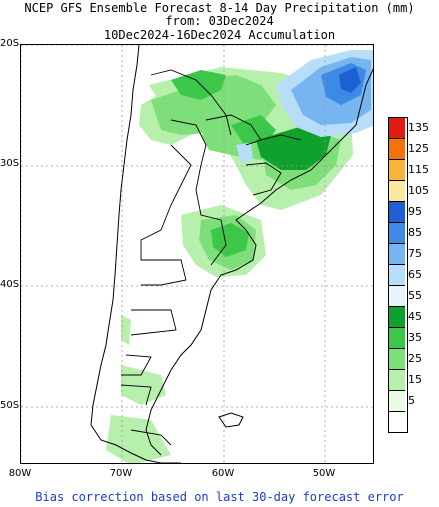  What do you see at coordinates (223, 473) in the screenshot?
I see `lon-label-60w: 60W` at bounding box center [223, 473].